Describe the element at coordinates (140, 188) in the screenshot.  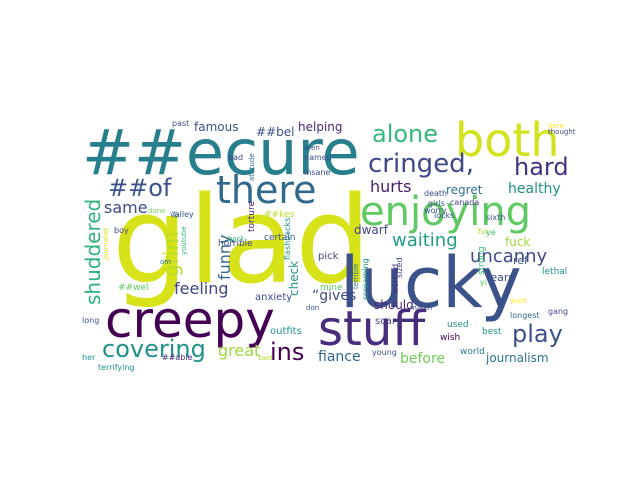
I see `cloud-word: ##of` at that location.